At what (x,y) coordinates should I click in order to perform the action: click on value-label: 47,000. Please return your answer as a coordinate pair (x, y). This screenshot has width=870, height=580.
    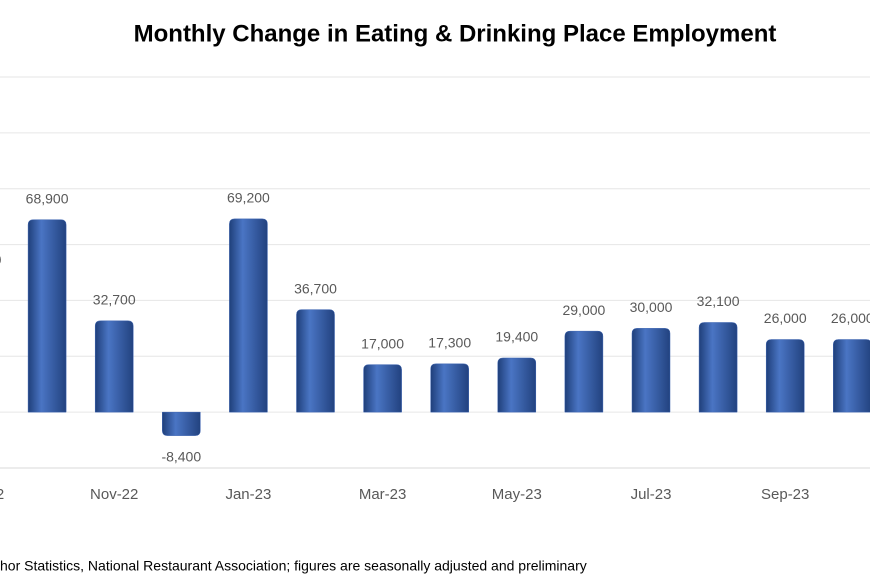
    Looking at the image, I should click on (1, 260).